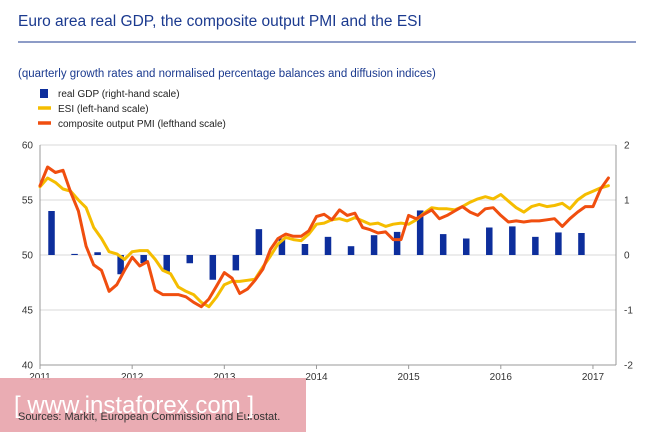  Describe the element at coordinates (28, 201) in the screenshot. I see `y-left-tick-label: 55` at that location.